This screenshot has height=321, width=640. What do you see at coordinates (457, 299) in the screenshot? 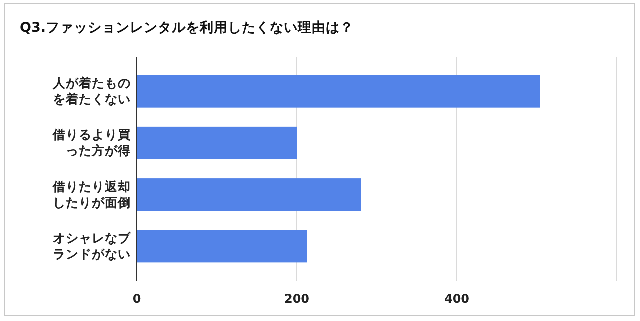
I see `x-tick-label: 400` at bounding box center [457, 299].